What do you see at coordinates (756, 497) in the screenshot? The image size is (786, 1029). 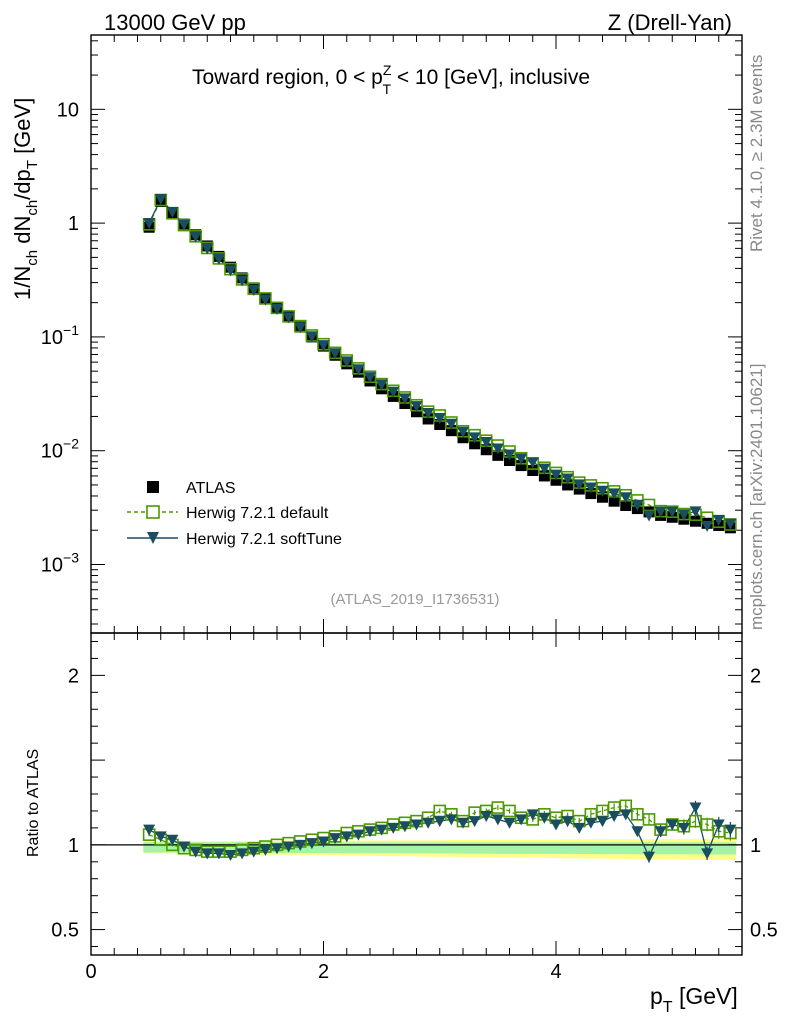 I see `mcplots-label: mcplots.cern.ch [arXiv:2401.10621]` at bounding box center [756, 497].